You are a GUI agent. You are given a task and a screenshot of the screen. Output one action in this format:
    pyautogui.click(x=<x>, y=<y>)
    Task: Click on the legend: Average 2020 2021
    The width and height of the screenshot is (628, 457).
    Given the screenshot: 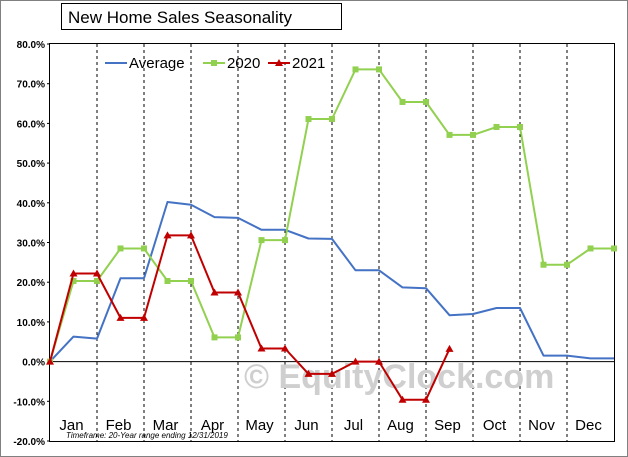 What is the action you would take?
    pyautogui.click(x=215, y=63)
    